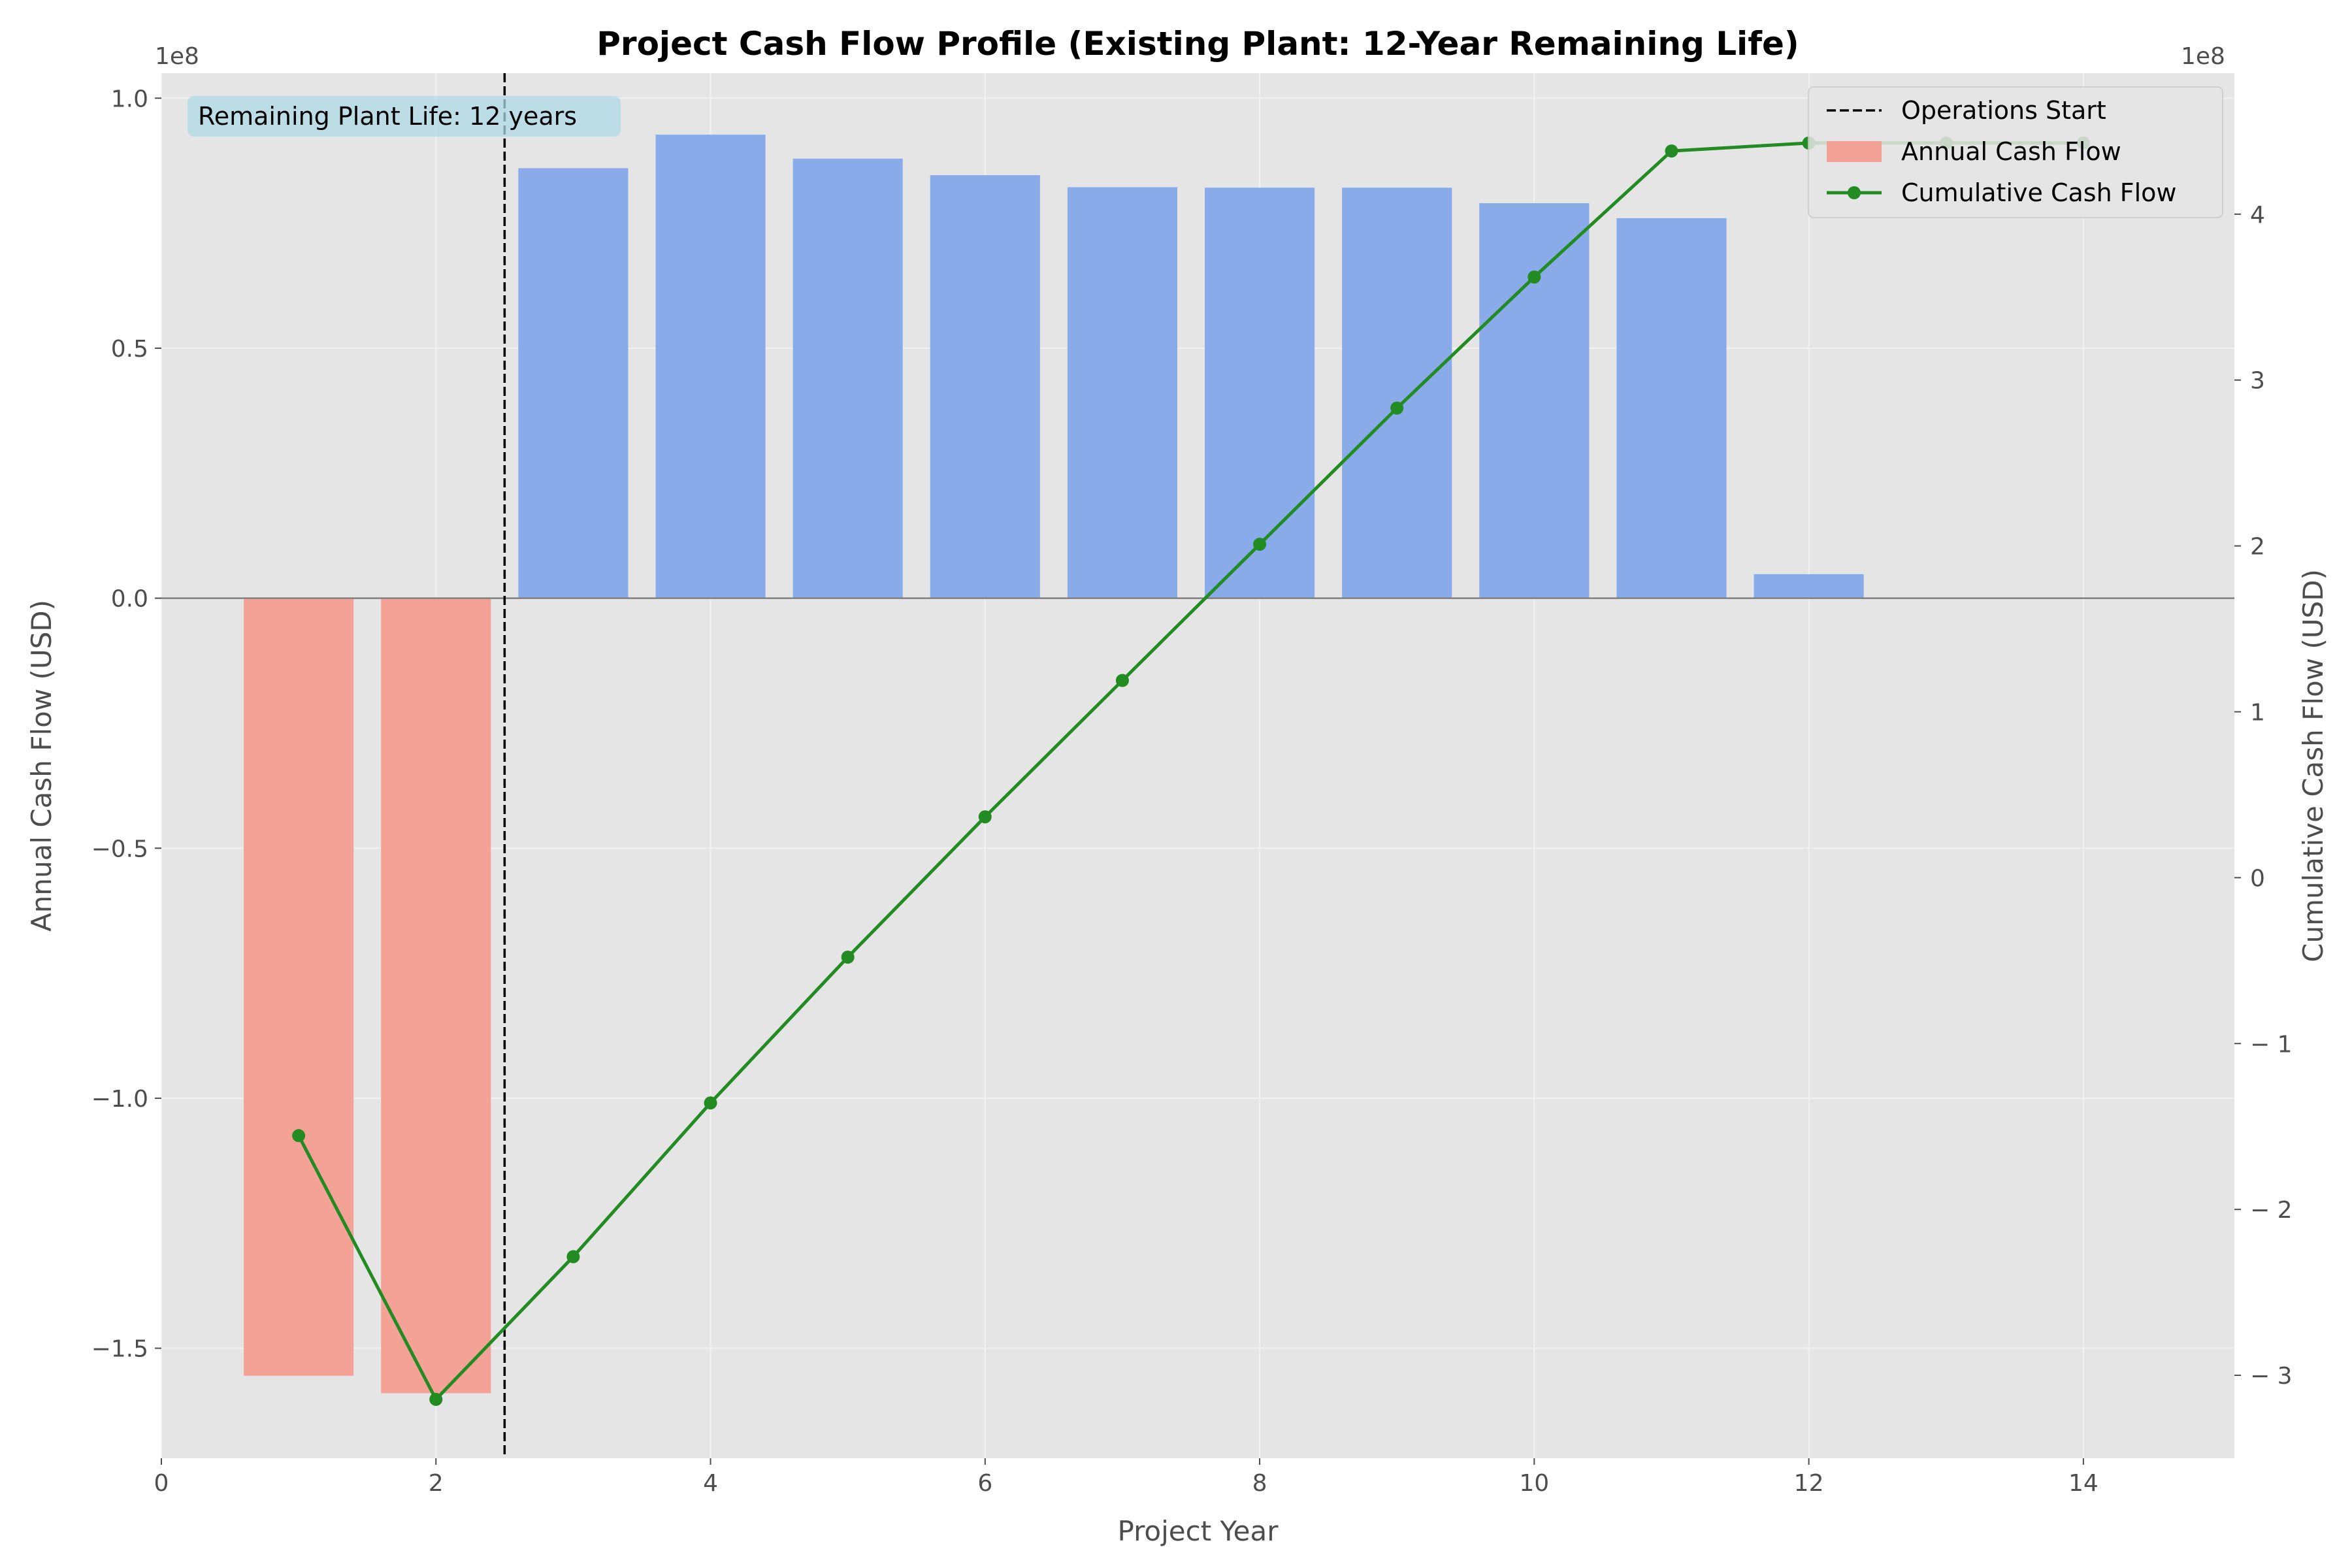  I want to click on x-axis-label: Project Year, so click(1198, 1531).